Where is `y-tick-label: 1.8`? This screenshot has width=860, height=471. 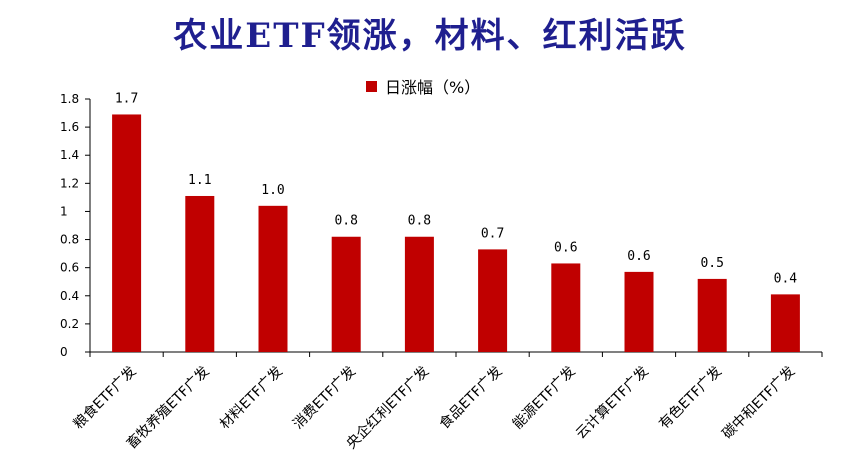
y-tick-label: 1.8 is located at coordinates (69, 99).